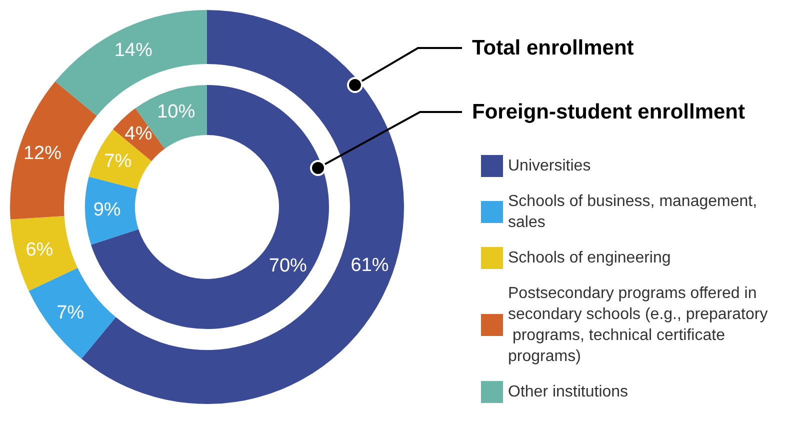 This screenshot has height=430, width=812. What do you see at coordinates (568, 392) in the screenshot?
I see `legend-label: Other institutions` at bounding box center [568, 392].